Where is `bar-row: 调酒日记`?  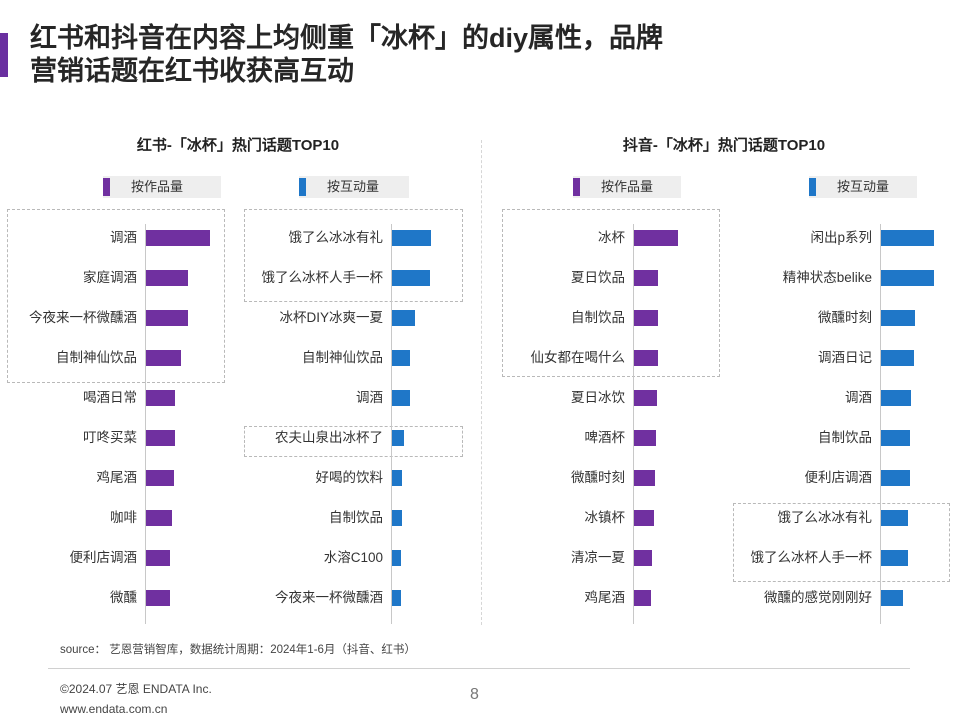 bar-row: 调酒日记 is located at coordinates (884, 364).